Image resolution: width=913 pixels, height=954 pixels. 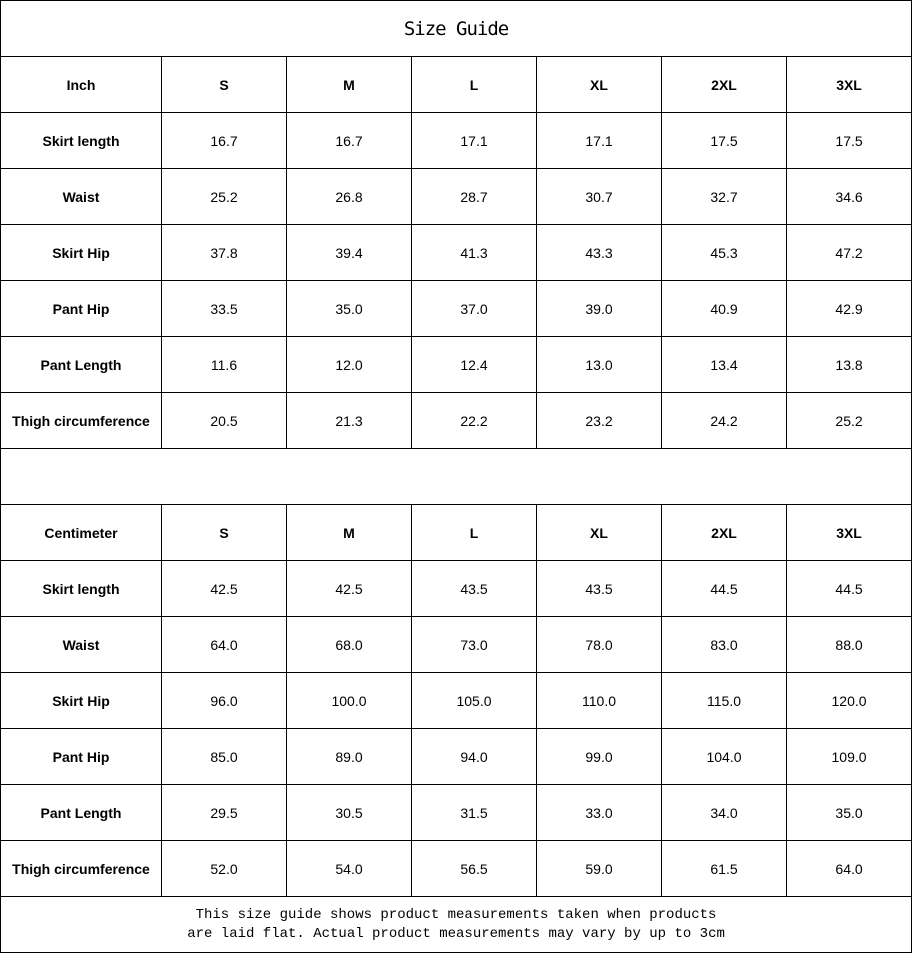 What do you see at coordinates (224, 868) in the screenshot?
I see `value-cell: 52.0` at bounding box center [224, 868].